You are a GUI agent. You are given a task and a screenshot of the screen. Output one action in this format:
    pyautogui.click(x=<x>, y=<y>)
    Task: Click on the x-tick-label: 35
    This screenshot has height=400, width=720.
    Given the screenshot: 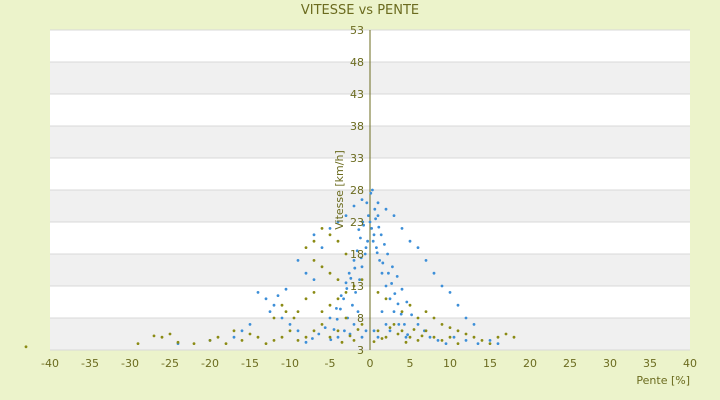 What is the action you would take?
    pyautogui.click(x=650, y=363)
    